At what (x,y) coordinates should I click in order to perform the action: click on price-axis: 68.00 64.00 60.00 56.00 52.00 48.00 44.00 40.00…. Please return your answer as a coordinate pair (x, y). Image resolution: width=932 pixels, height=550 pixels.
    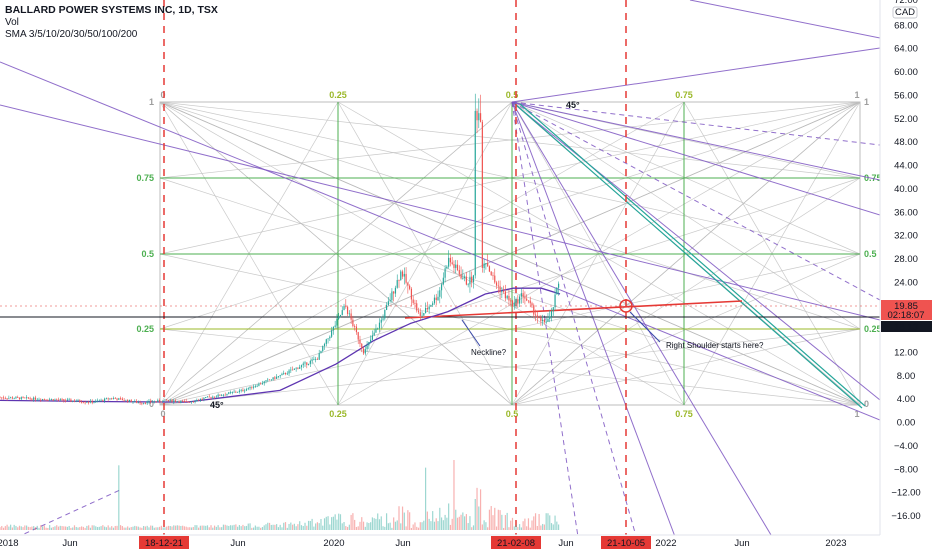
    Looking at the image, I should click on (905, 267).